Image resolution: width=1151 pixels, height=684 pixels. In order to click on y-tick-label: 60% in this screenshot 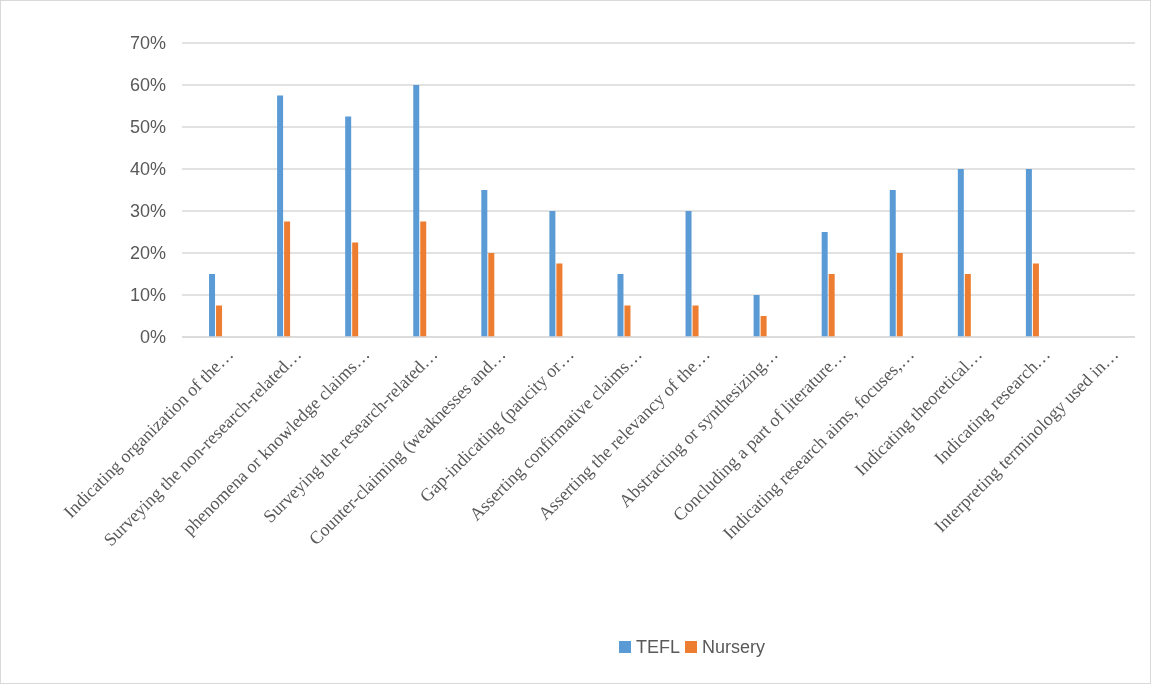, I will do `click(147, 85)`.